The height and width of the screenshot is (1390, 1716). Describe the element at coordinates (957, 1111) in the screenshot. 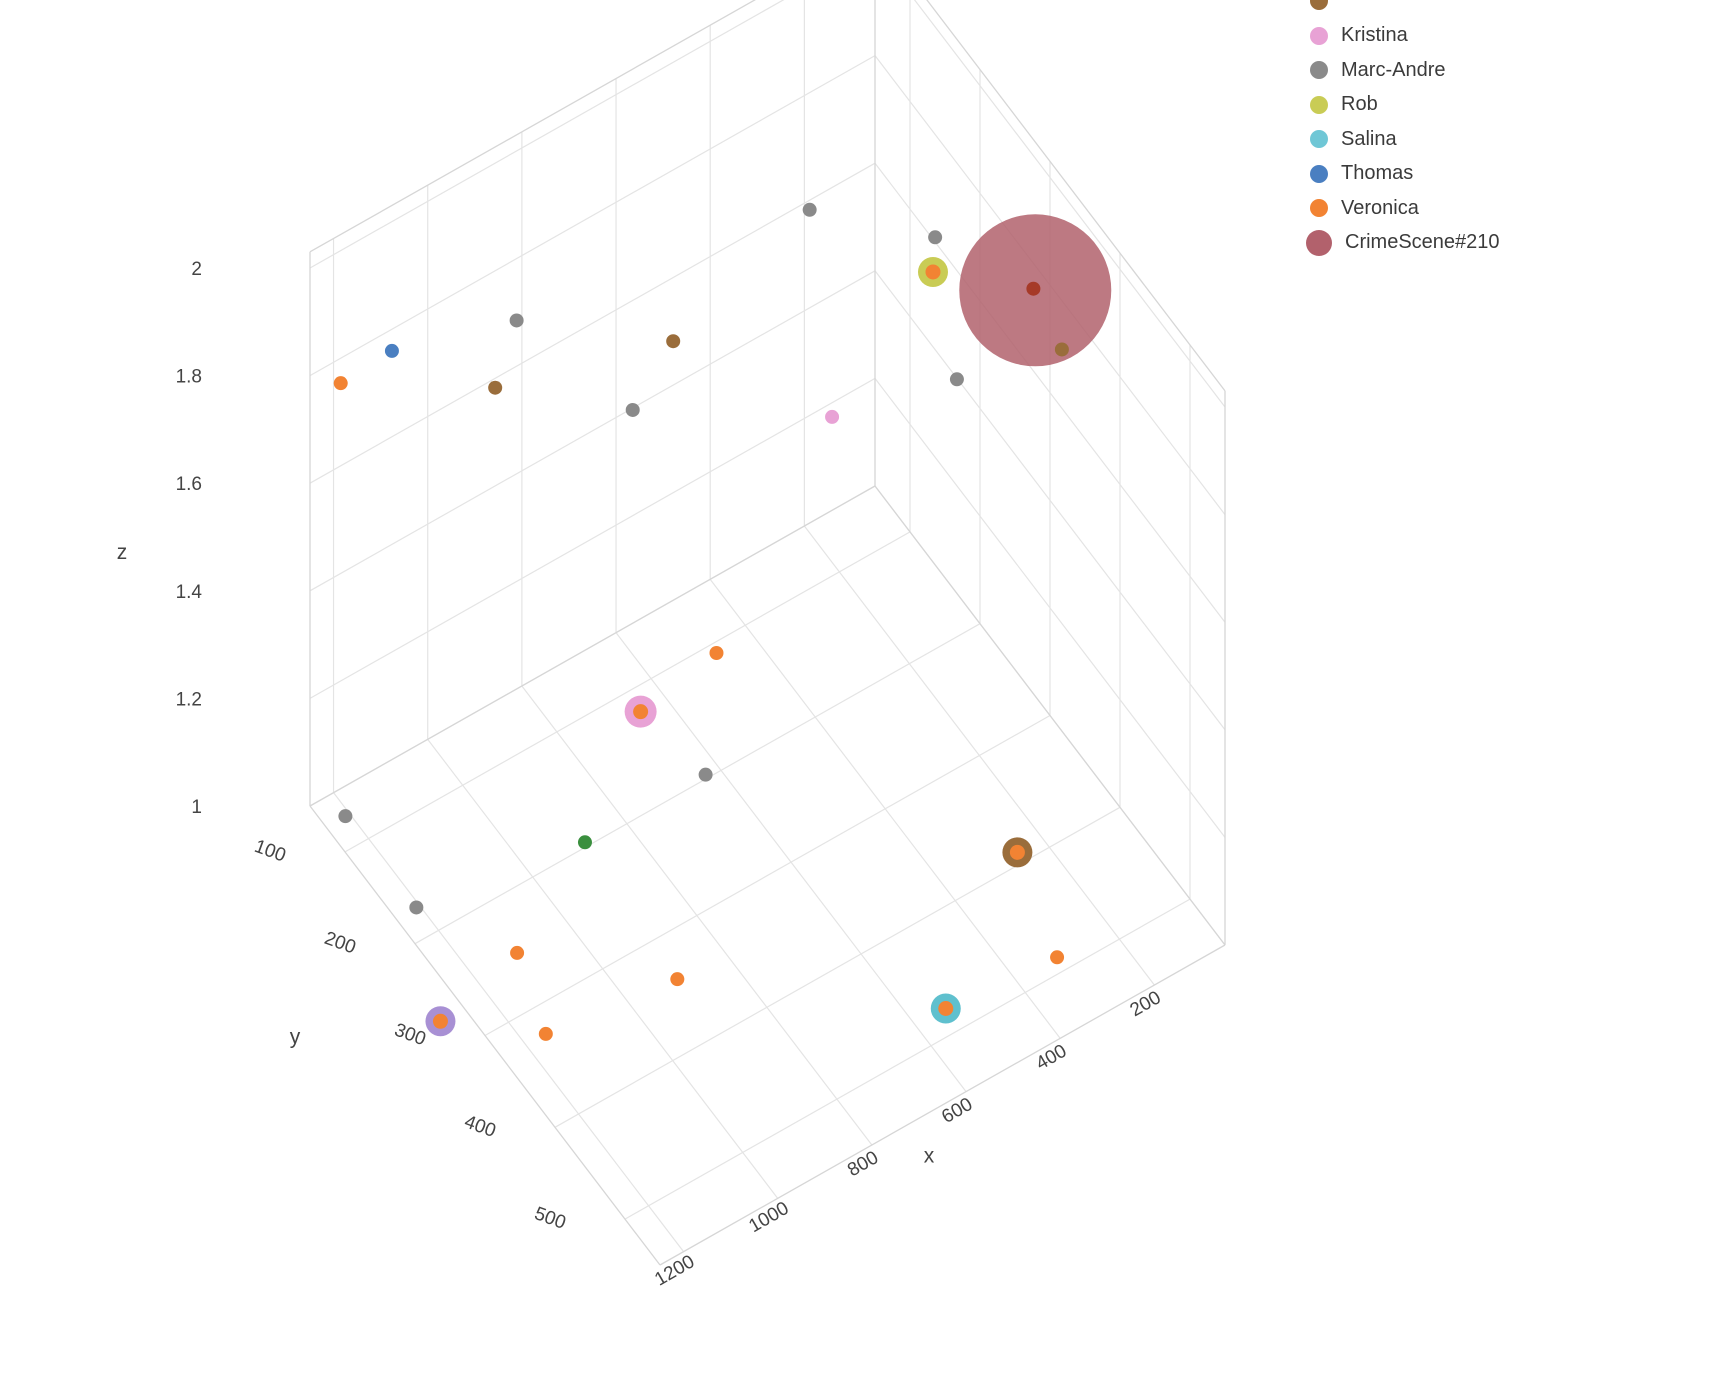

I see `x-tick-label: 600` at that location.